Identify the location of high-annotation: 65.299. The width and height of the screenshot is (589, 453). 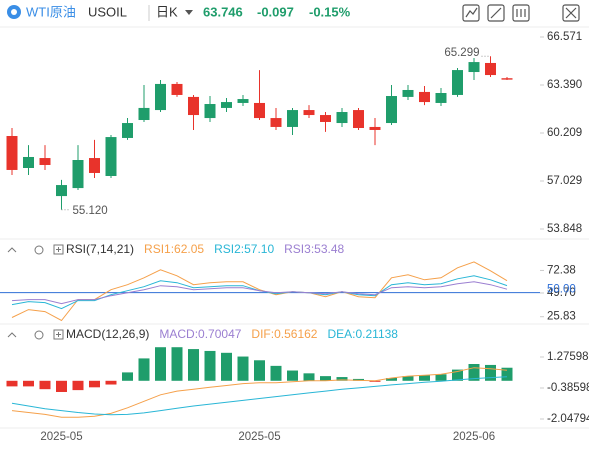
(461, 53).